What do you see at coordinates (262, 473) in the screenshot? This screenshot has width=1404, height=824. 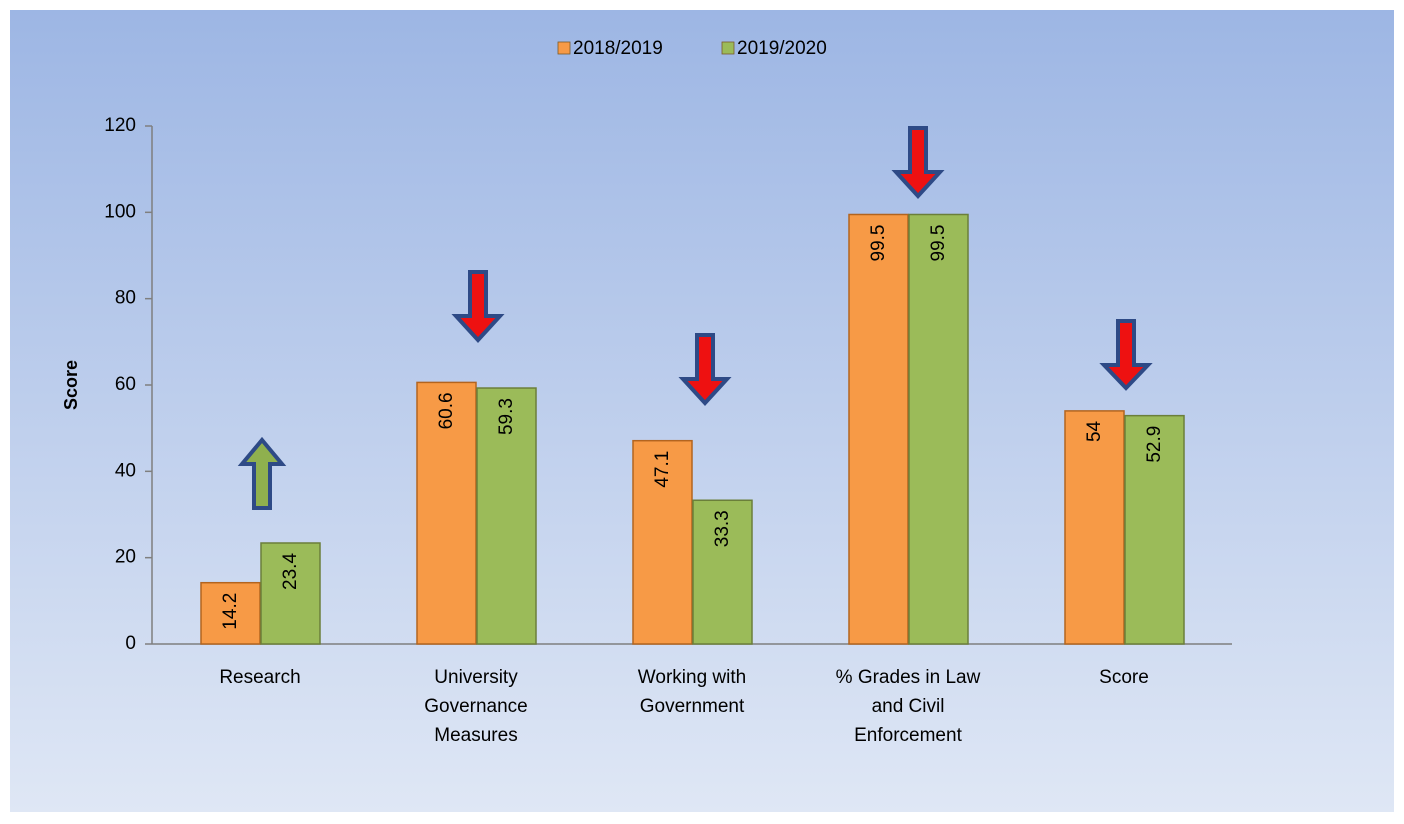 I see `up-arrow` at bounding box center [262, 473].